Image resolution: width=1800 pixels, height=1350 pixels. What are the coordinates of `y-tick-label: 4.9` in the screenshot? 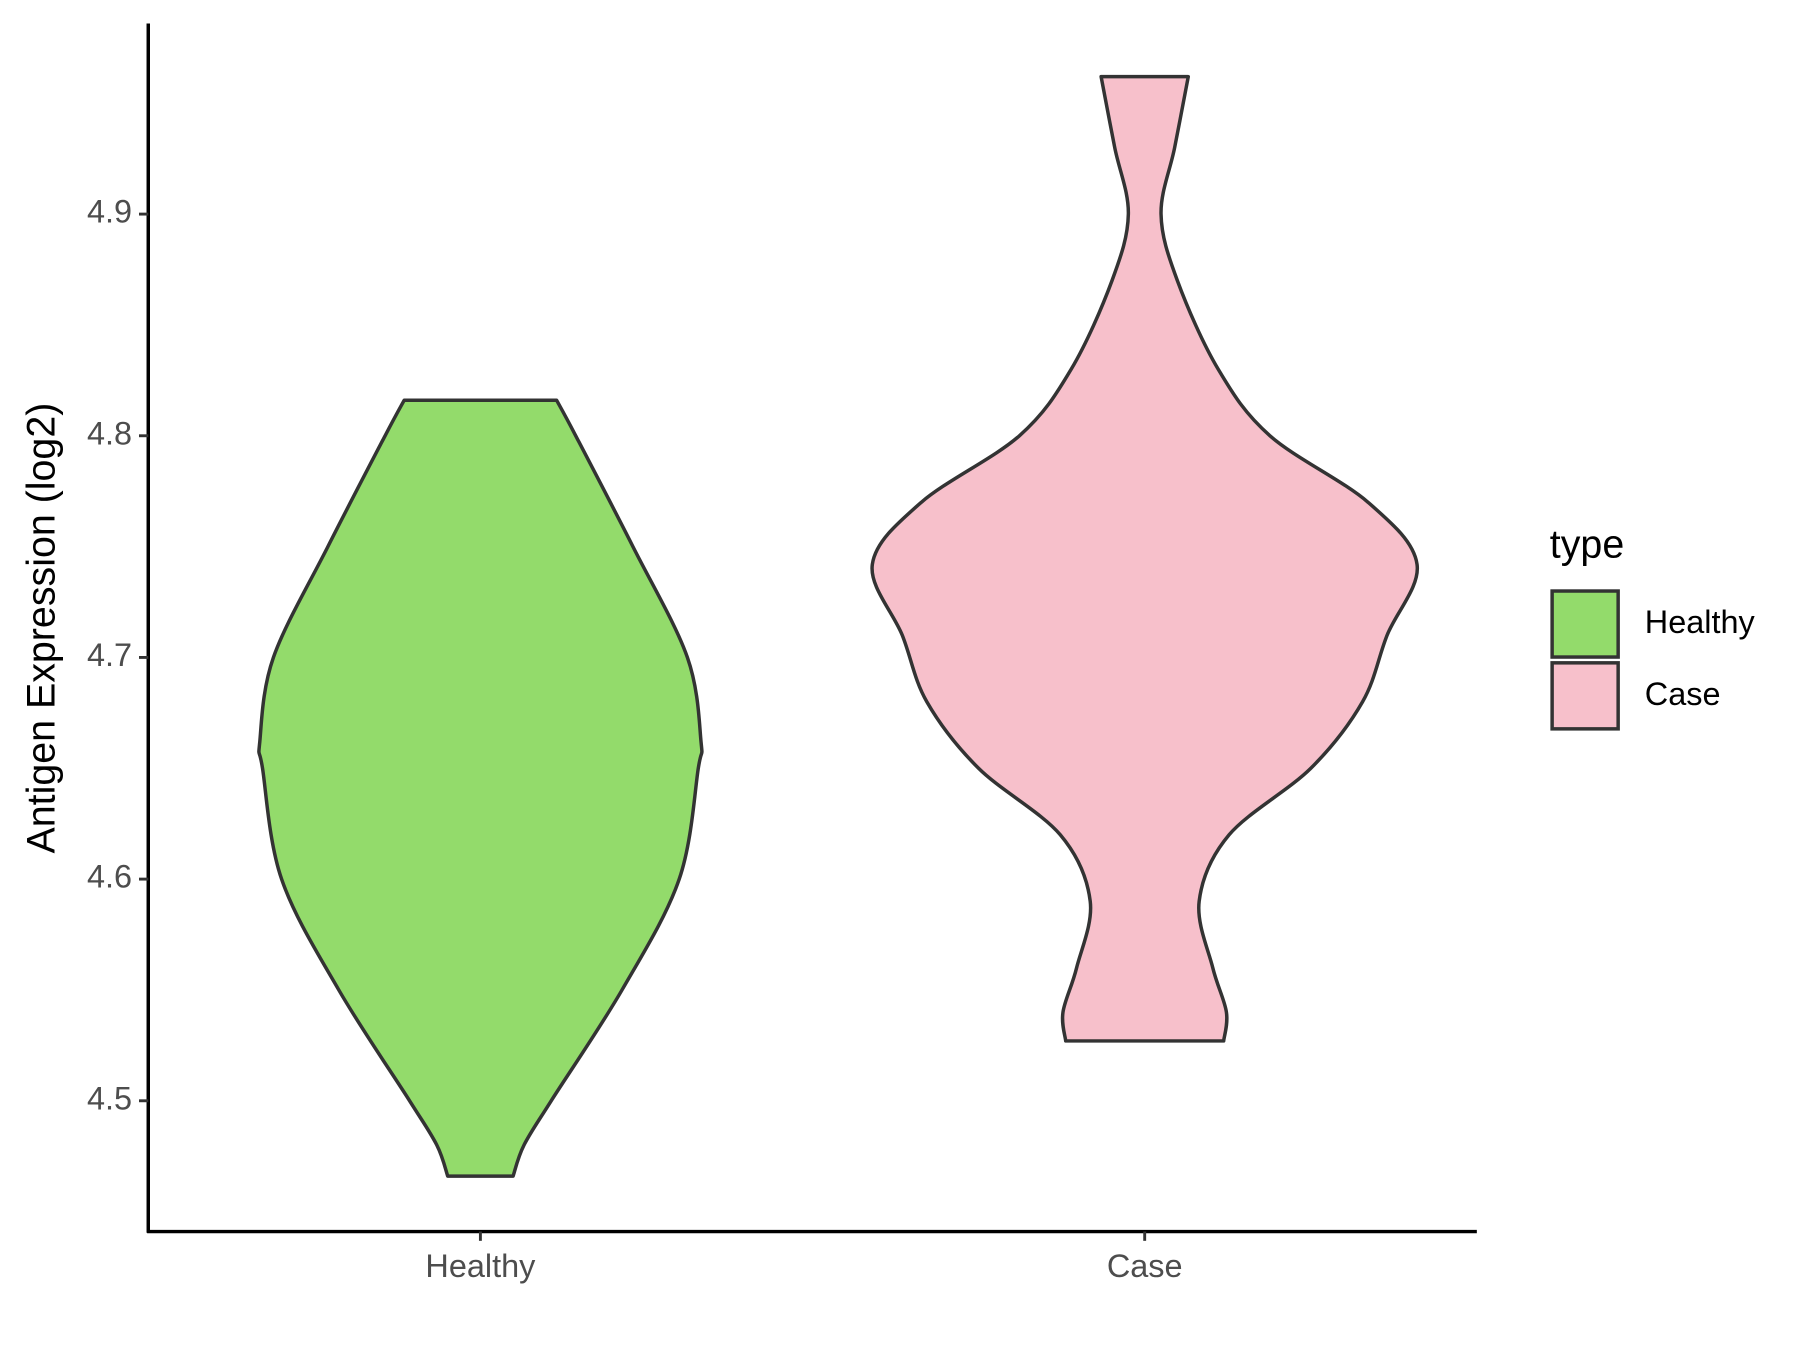 It's located at (109, 212).